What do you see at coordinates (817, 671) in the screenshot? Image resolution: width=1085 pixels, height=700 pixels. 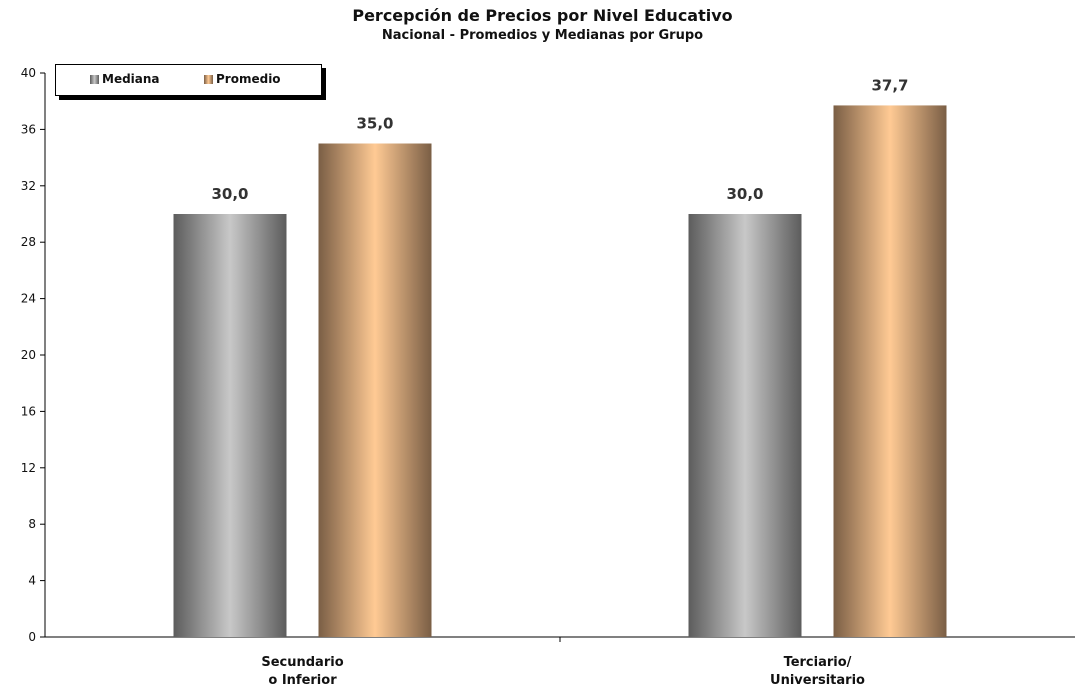 I see `x-tick-label: Terciario/Universitario` at bounding box center [817, 671].